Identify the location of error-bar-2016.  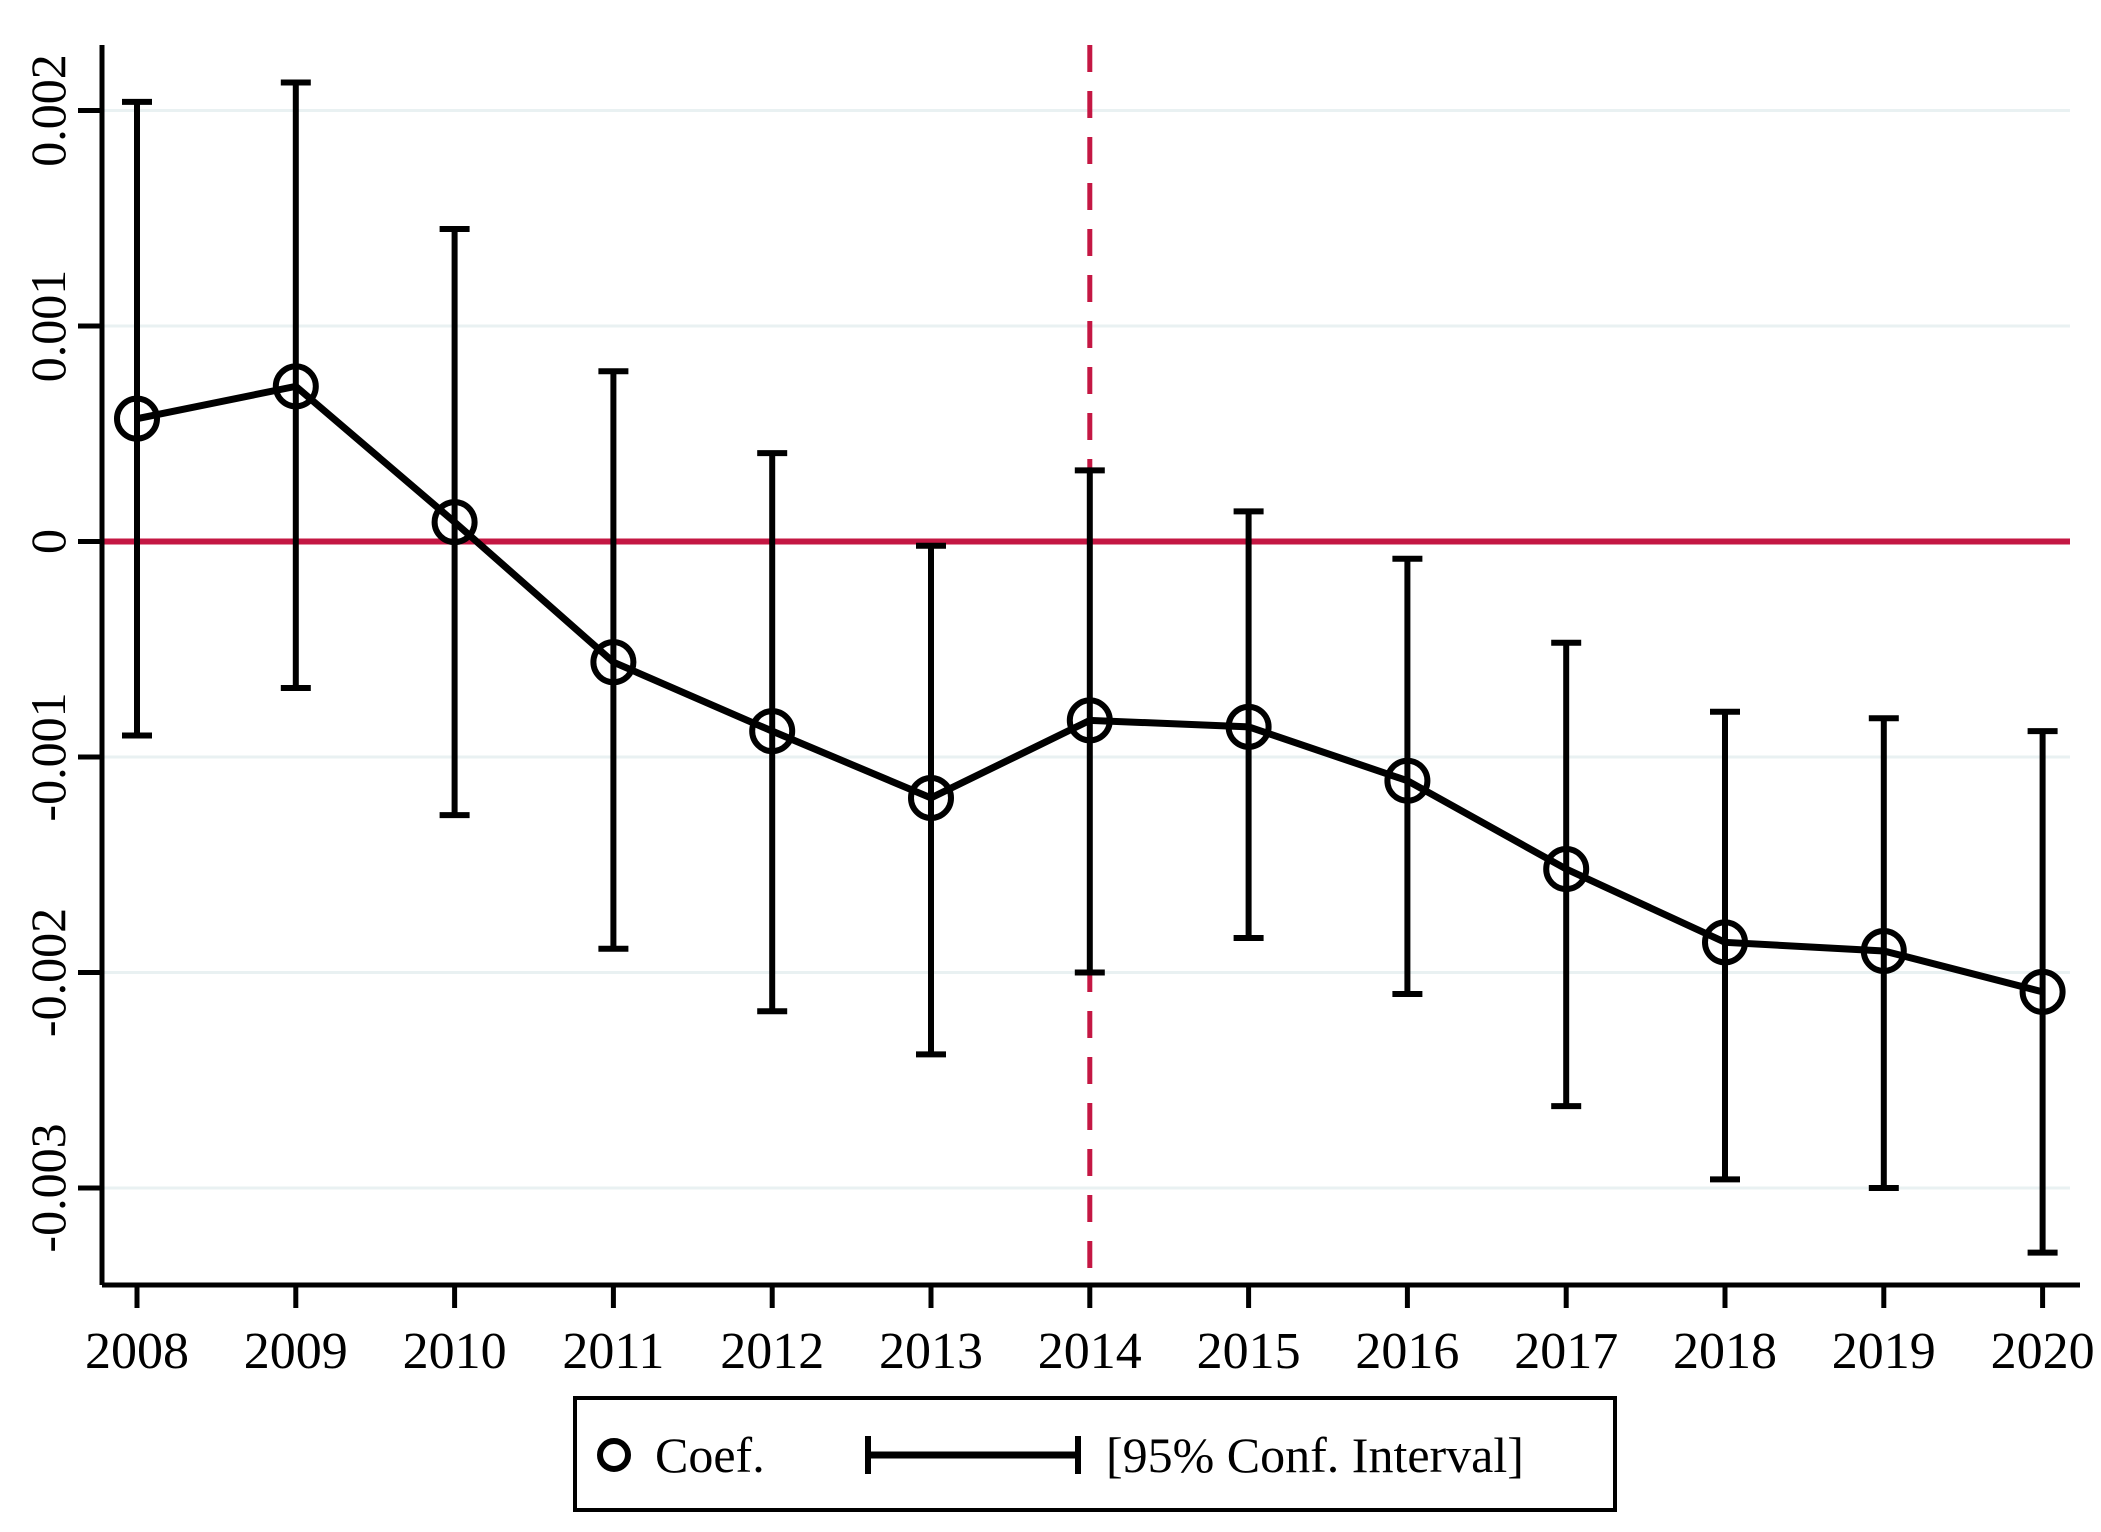
(1407, 776).